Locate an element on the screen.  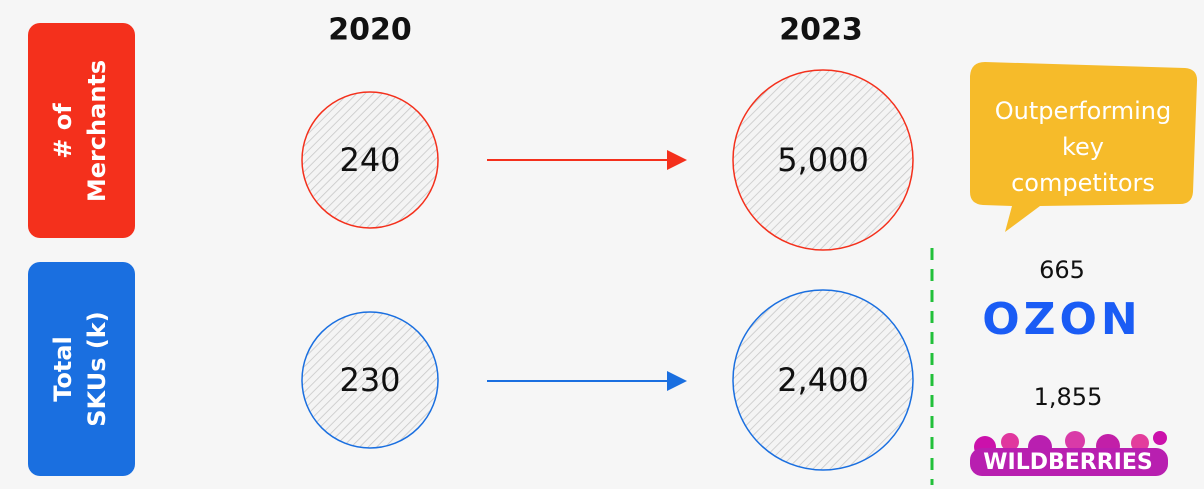
year: 2020 is located at coordinates (370, 30).